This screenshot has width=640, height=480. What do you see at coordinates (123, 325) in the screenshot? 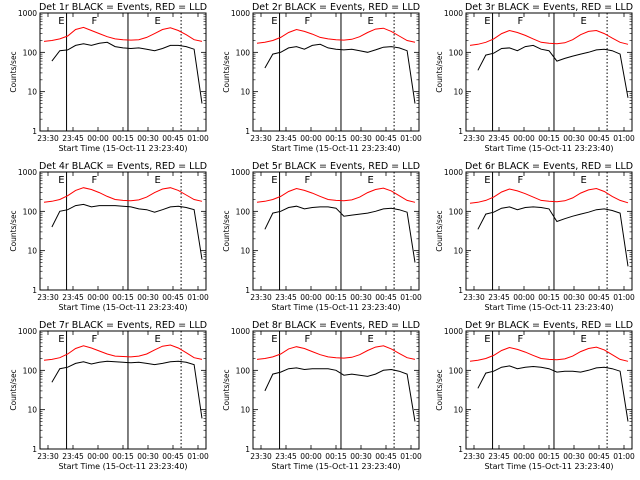
I see `panel-title: Det 7r BLACK = Events, RED = LLD` at bounding box center [123, 325].